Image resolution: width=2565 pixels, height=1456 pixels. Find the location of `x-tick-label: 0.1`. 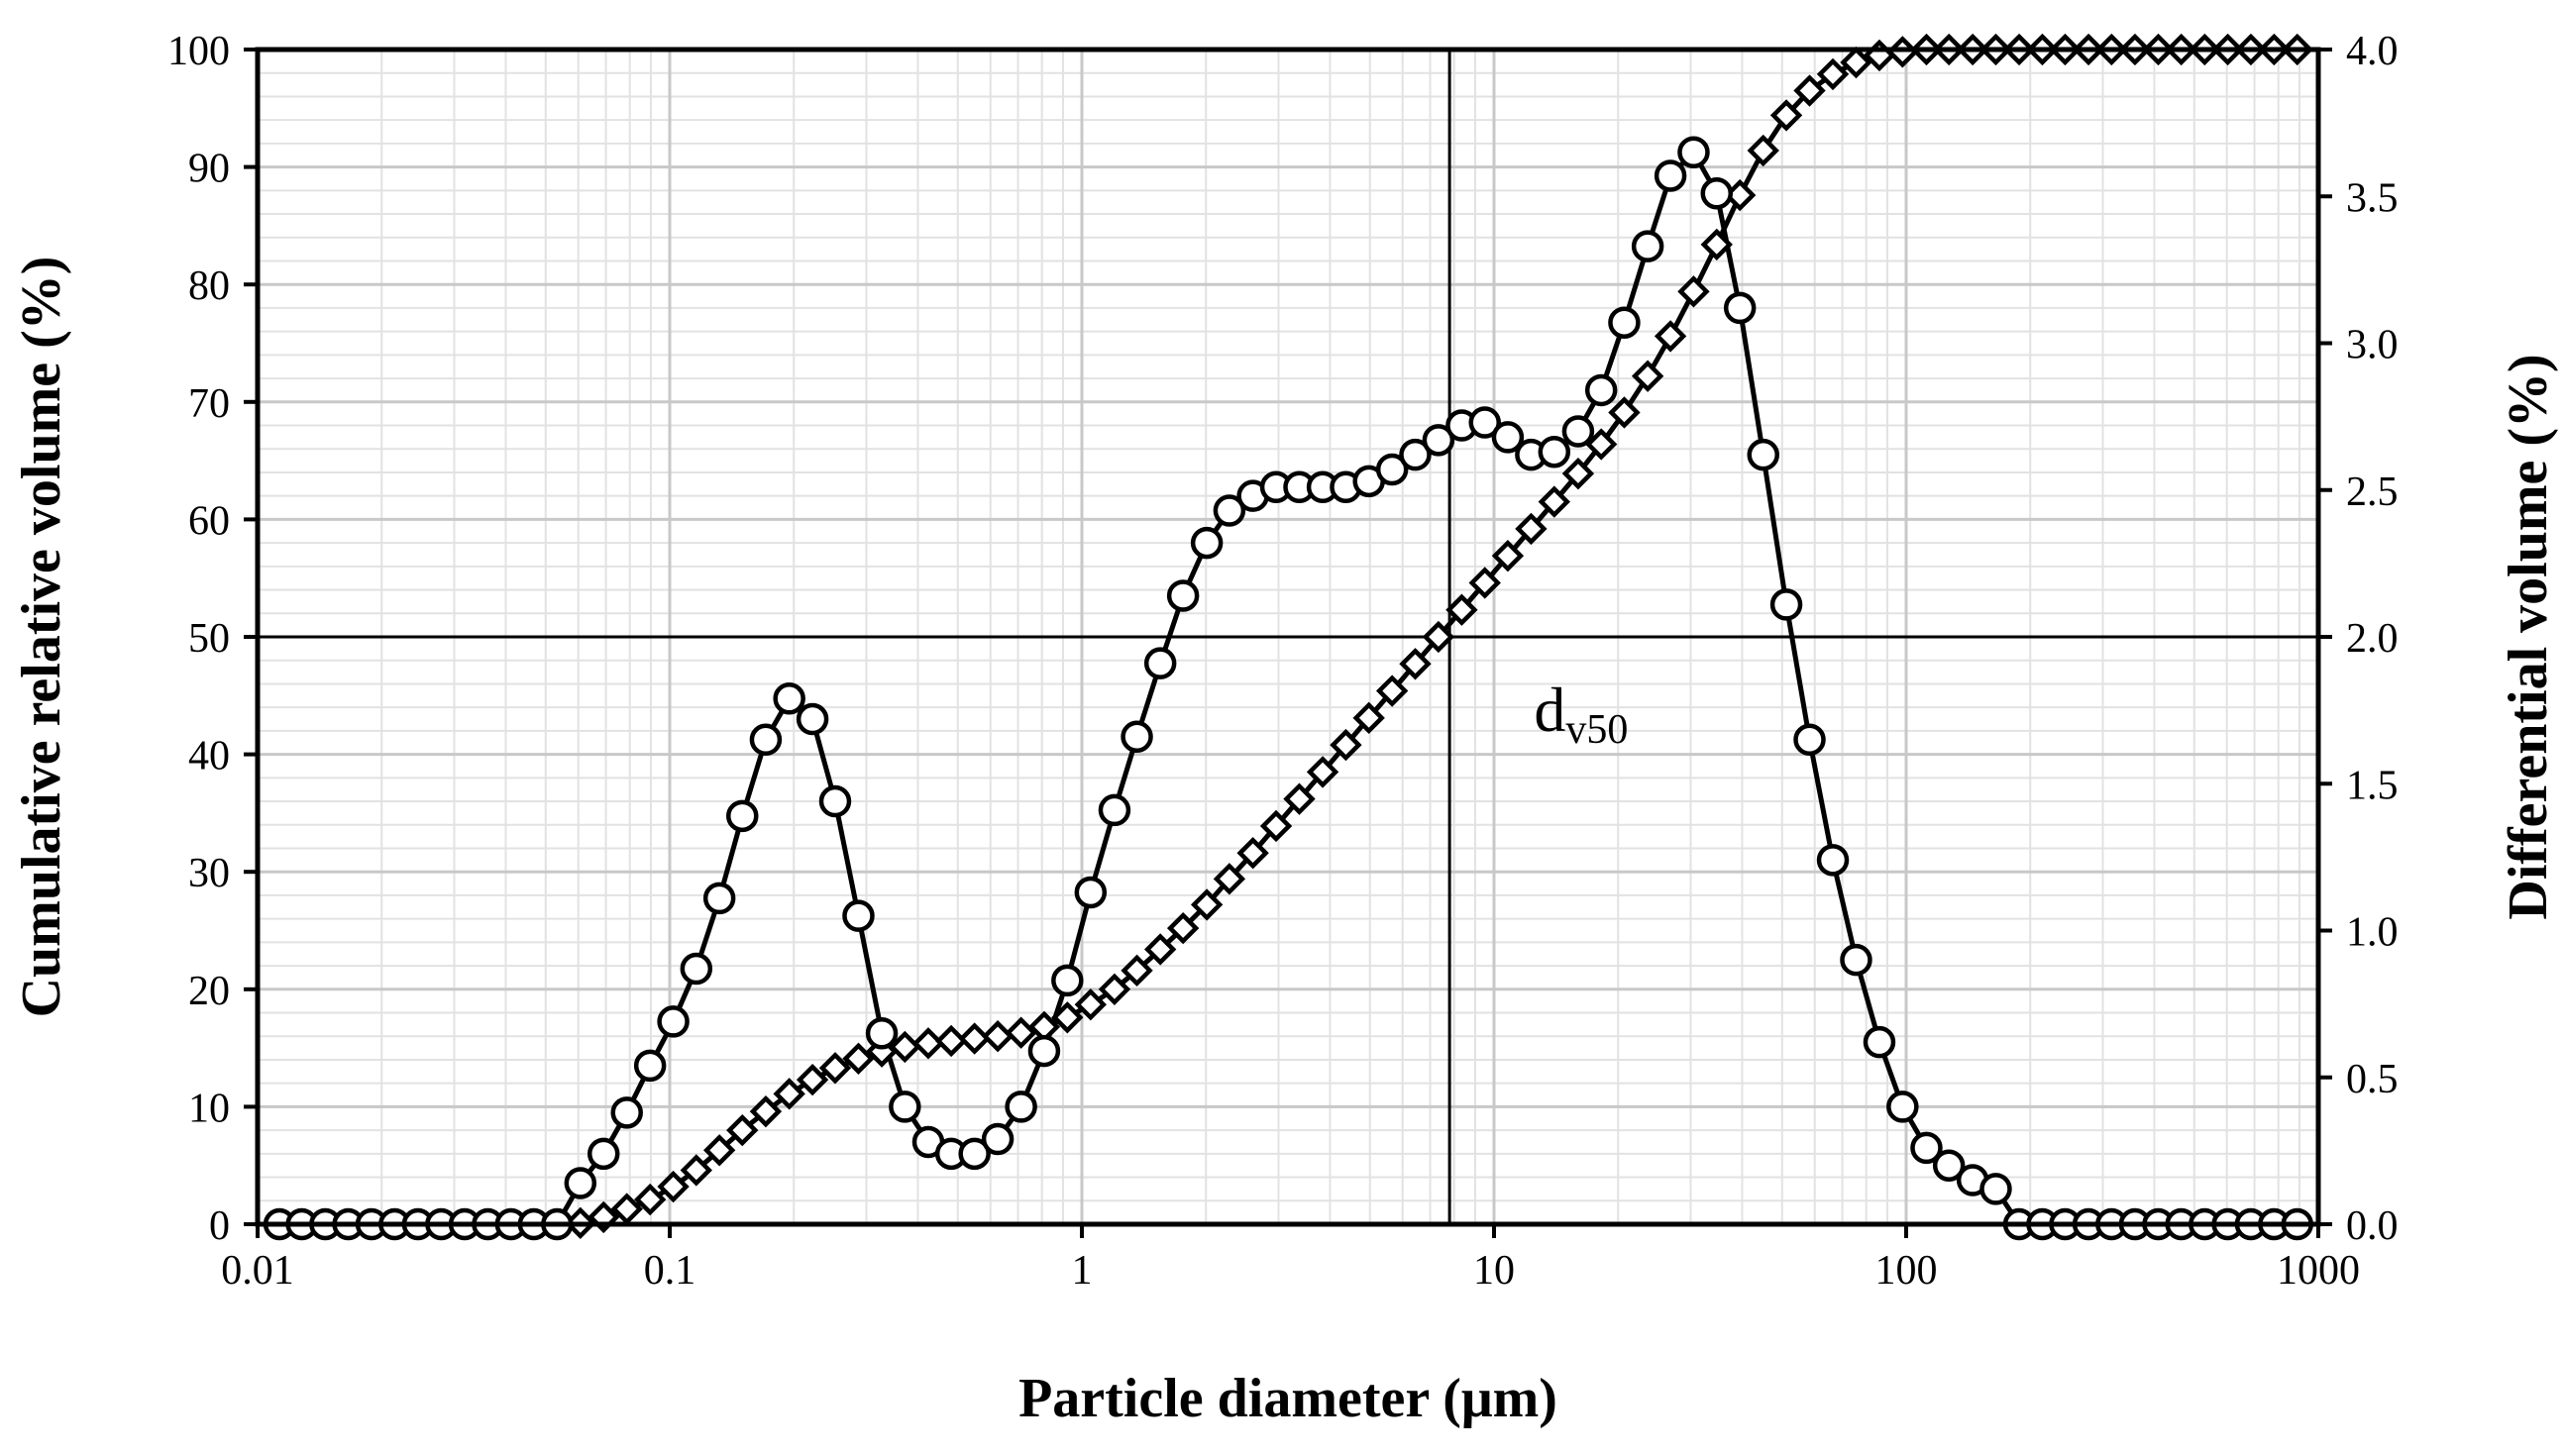

x-tick-label: 0.1 is located at coordinates (670, 1271).